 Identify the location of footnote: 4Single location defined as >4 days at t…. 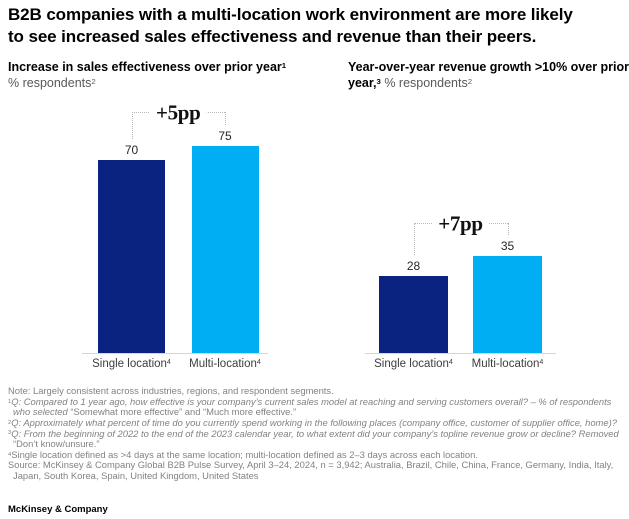
(243, 454).